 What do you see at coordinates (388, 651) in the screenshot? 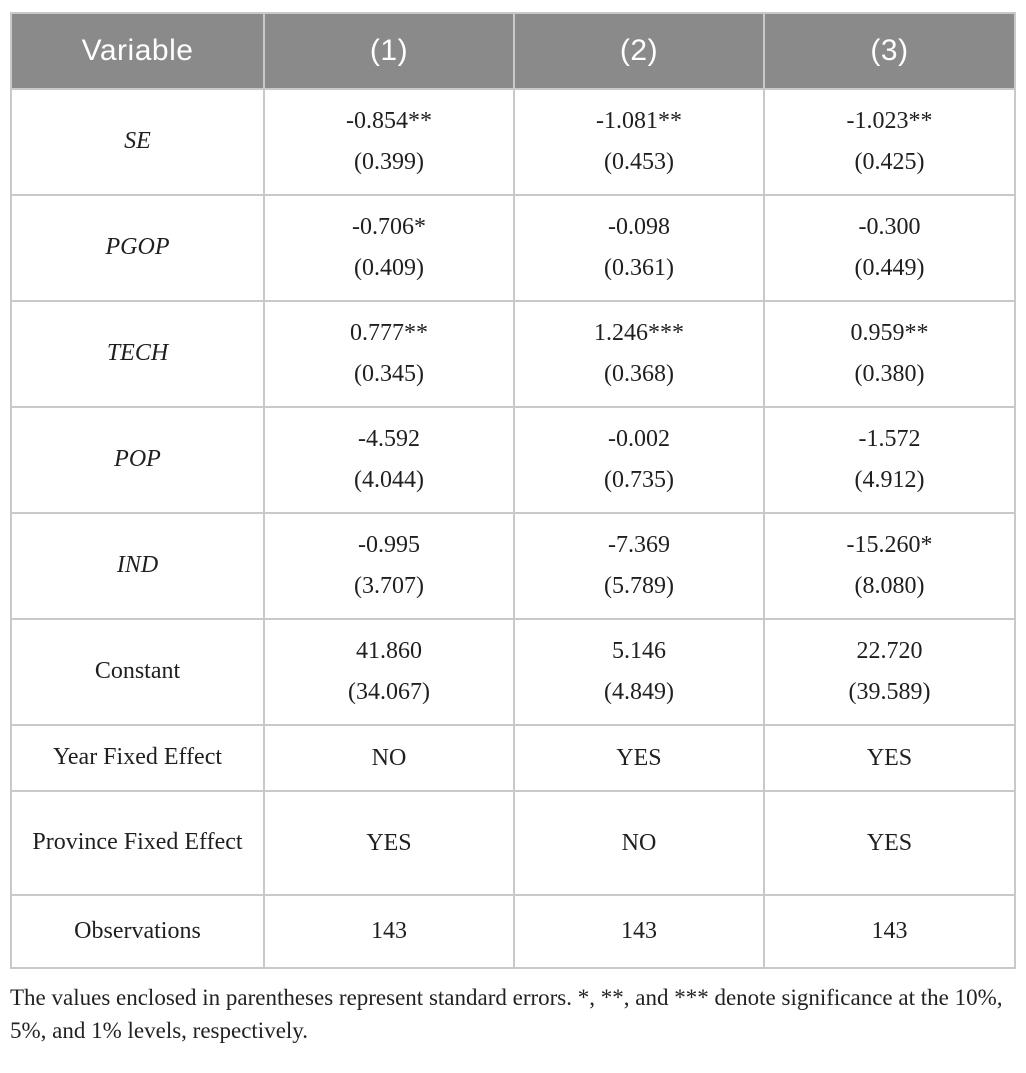
I see `coefficient-value: 41.860` at bounding box center [388, 651].